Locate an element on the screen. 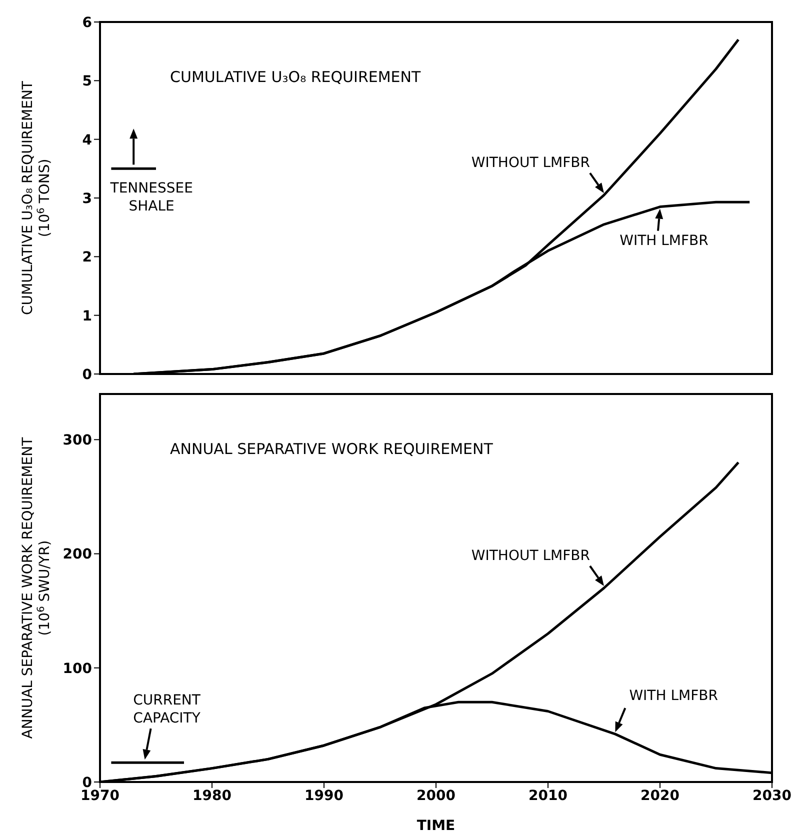 The height and width of the screenshot is (833, 809). x-tick-label: 1990 is located at coordinates (324, 796).